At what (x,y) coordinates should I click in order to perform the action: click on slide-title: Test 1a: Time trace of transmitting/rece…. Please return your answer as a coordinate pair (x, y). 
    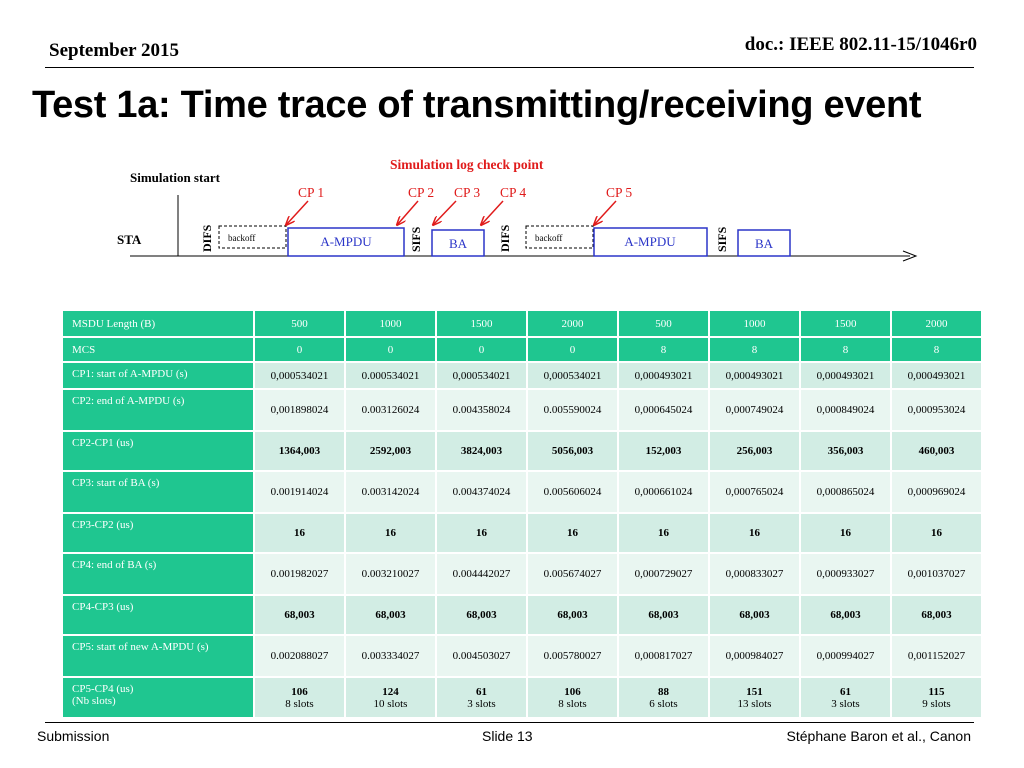
    Looking at the image, I should click on (477, 105).